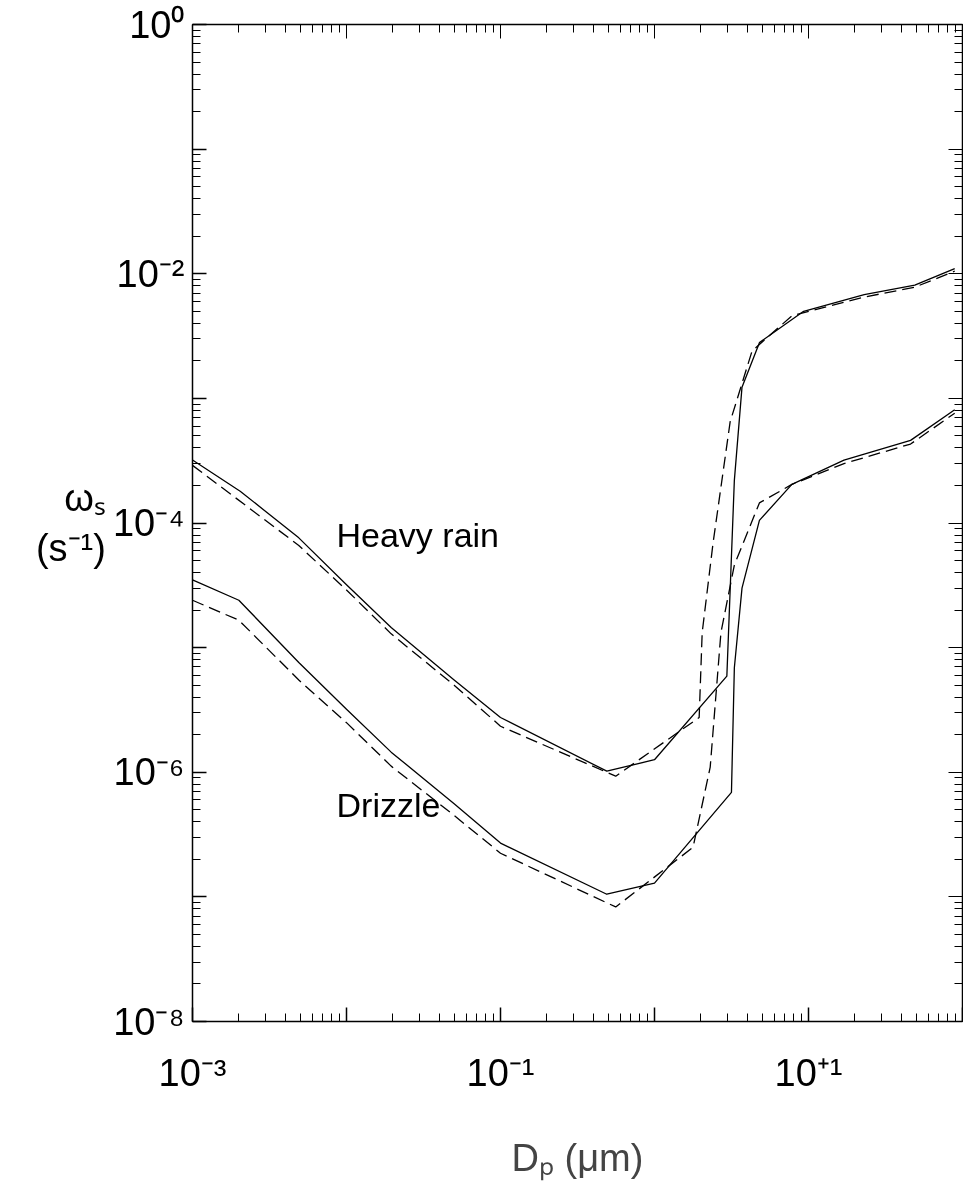 The image size is (963, 1197). What do you see at coordinates (388, 804) in the screenshot?
I see `annotation: Drizzle` at bounding box center [388, 804].